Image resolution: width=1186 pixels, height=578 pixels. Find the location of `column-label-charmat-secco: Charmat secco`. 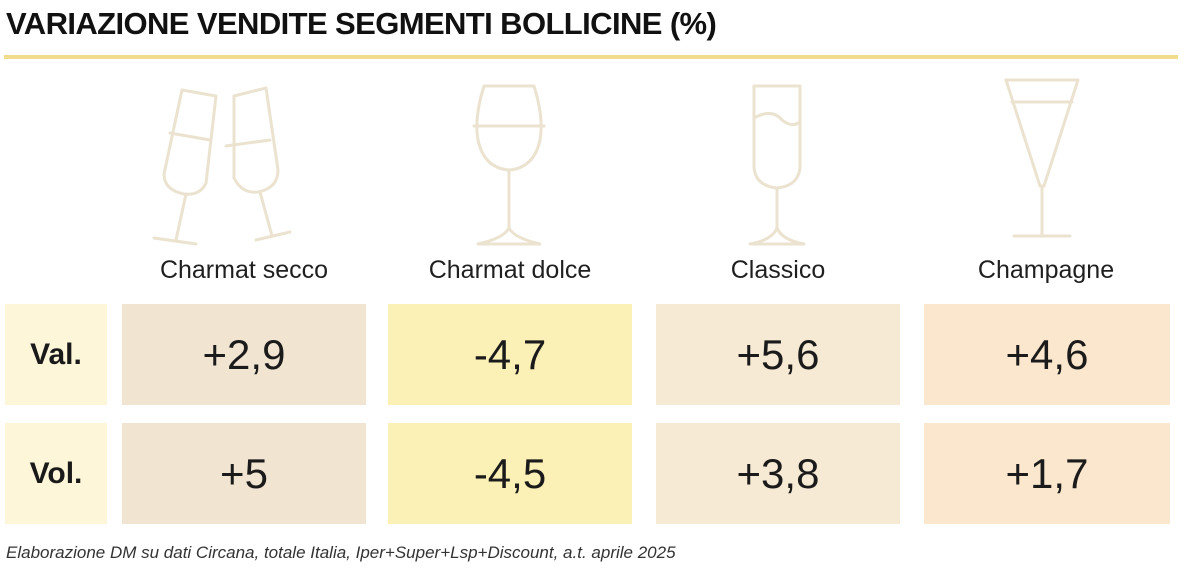

column-label-charmat-secco: Charmat secco is located at coordinates (244, 270).